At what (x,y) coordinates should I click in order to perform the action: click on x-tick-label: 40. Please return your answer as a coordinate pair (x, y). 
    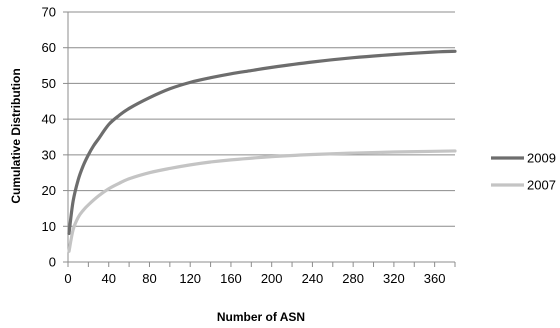
    Looking at the image, I should click on (109, 278).